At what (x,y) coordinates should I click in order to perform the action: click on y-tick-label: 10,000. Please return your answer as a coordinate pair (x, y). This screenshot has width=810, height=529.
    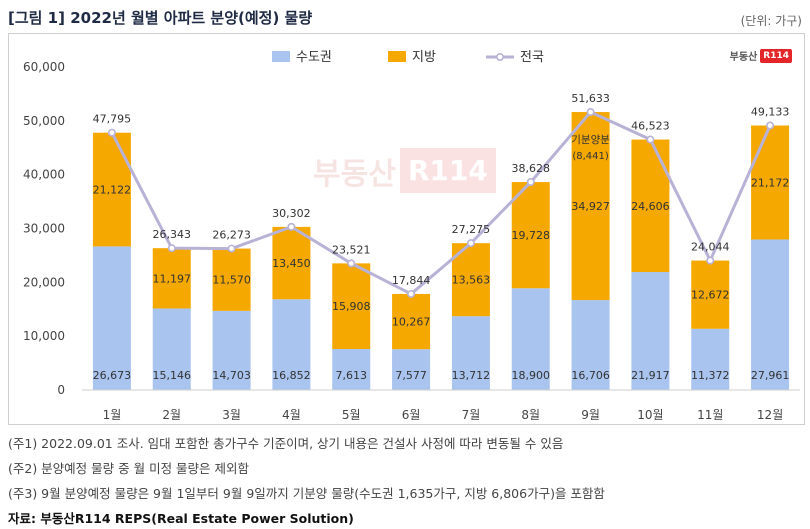
    Looking at the image, I should click on (44, 336).